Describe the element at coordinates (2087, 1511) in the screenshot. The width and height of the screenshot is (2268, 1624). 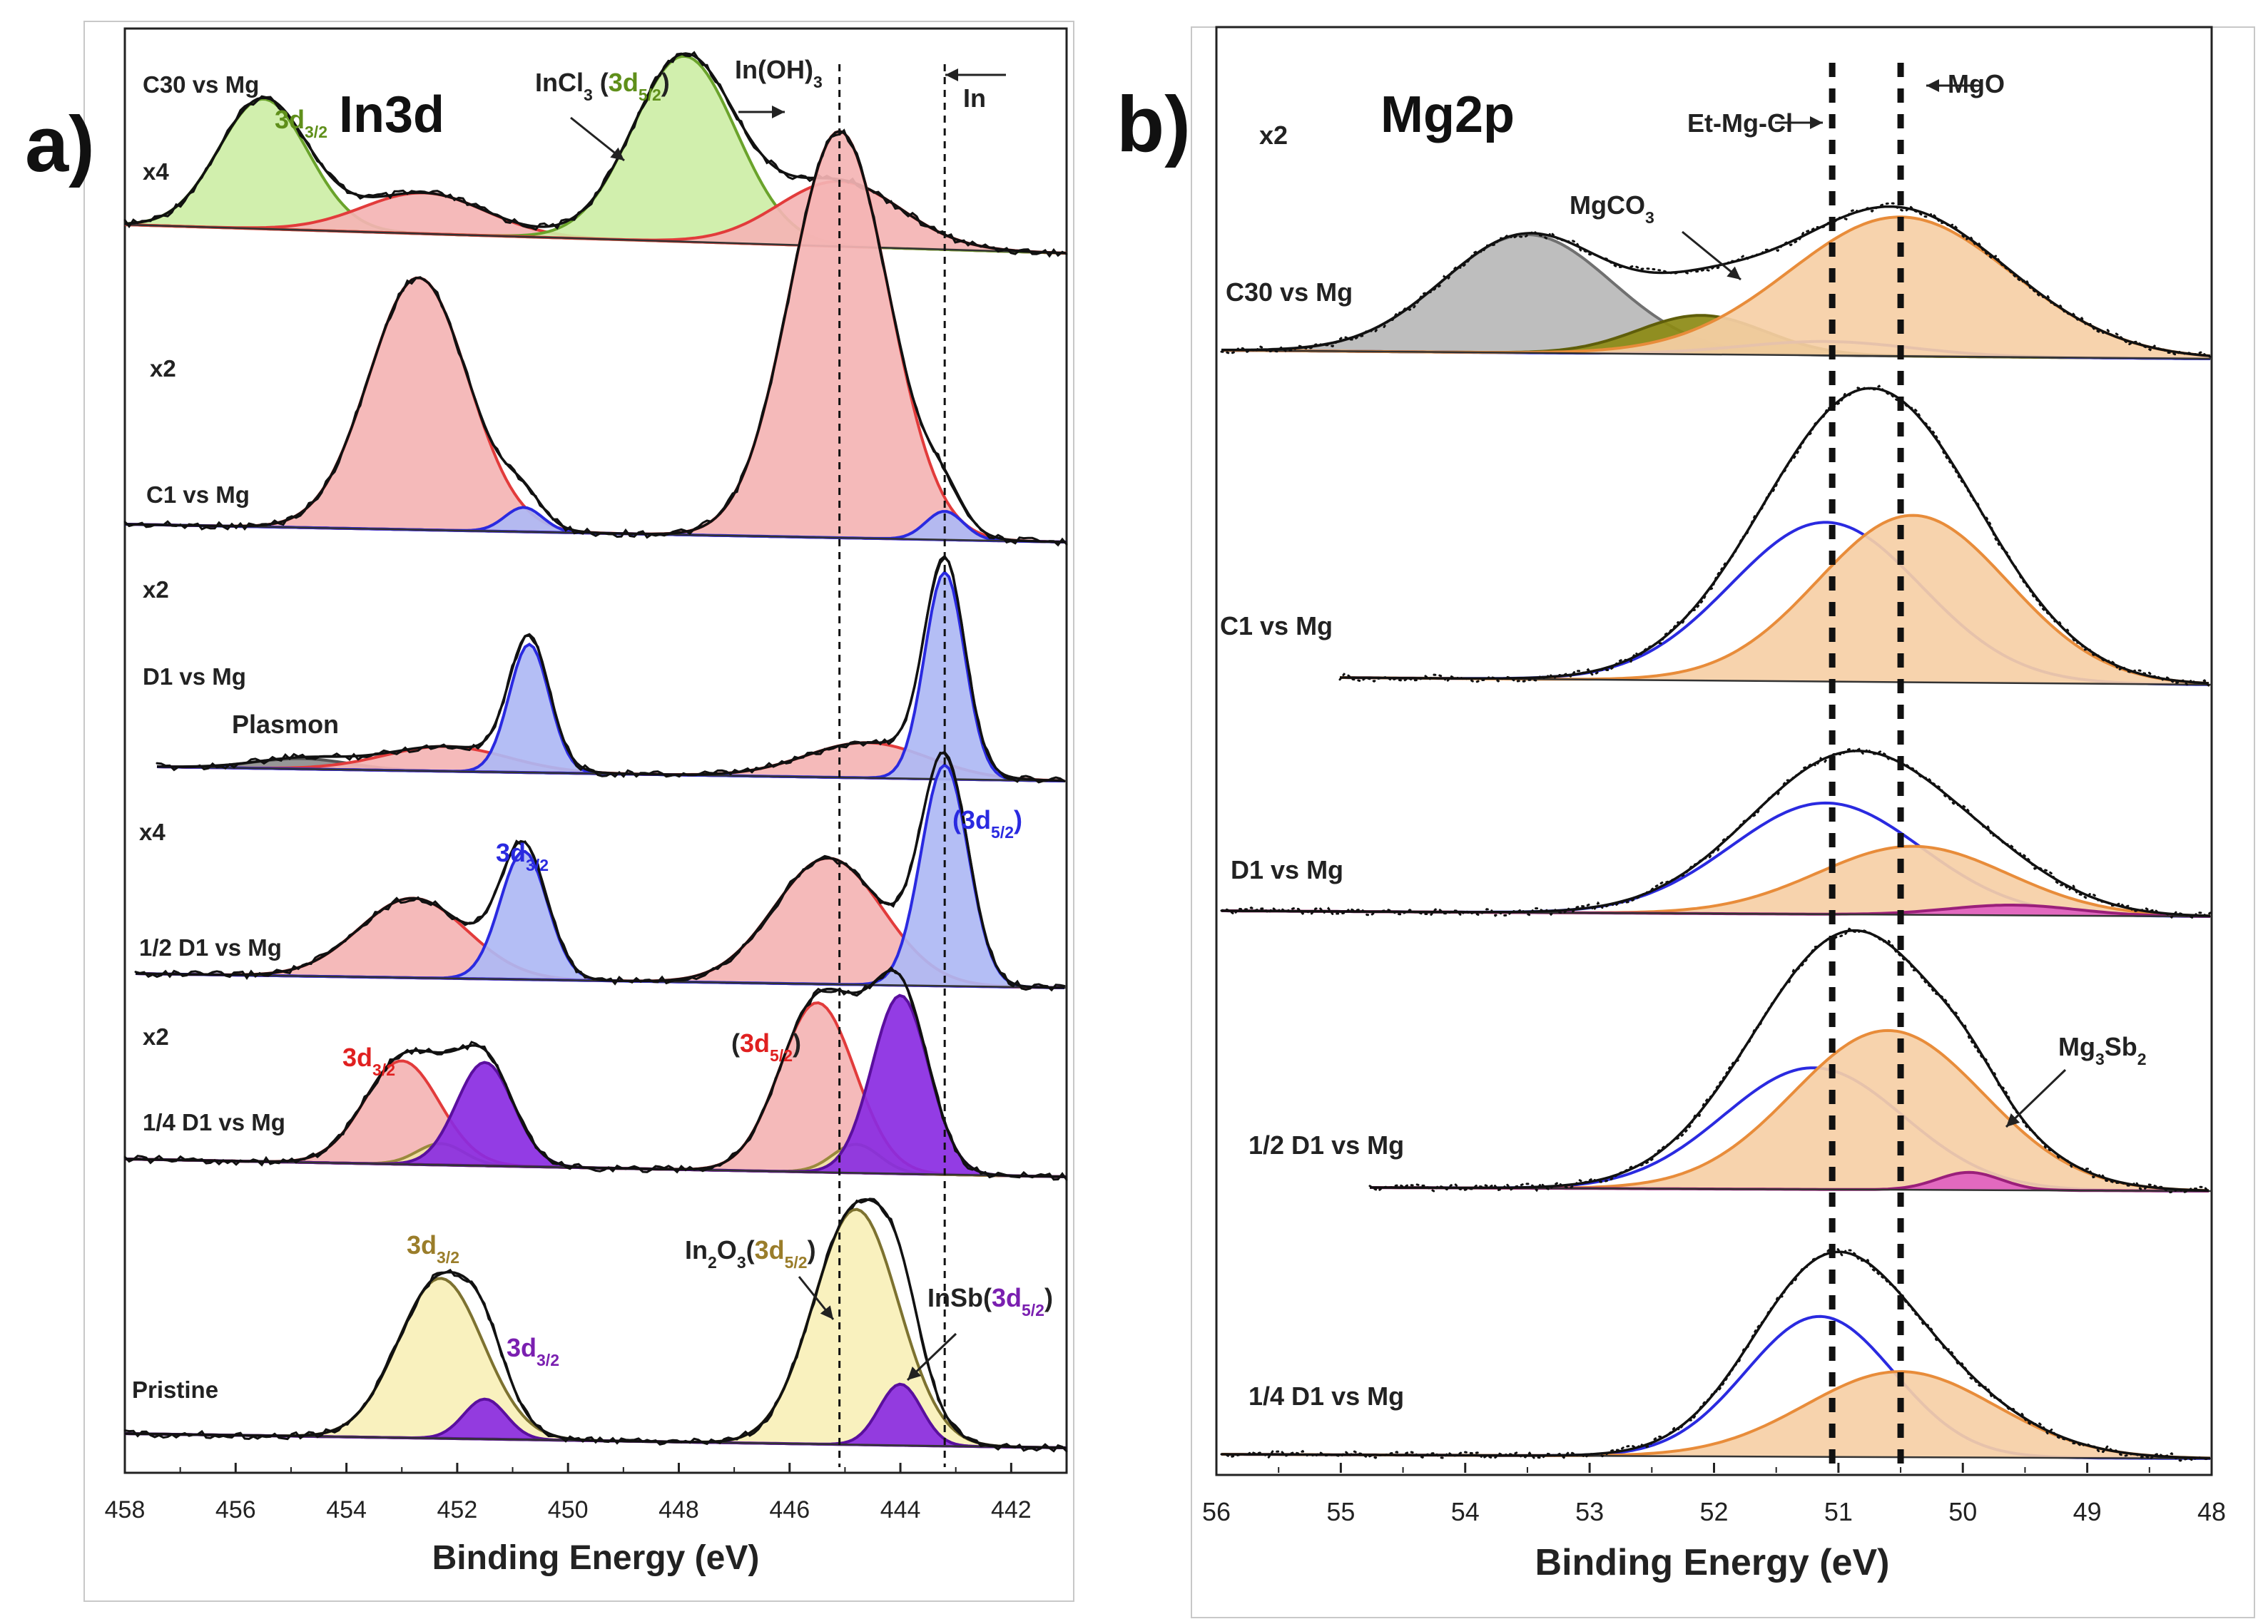
I see `x-tick-label: 49` at that location.